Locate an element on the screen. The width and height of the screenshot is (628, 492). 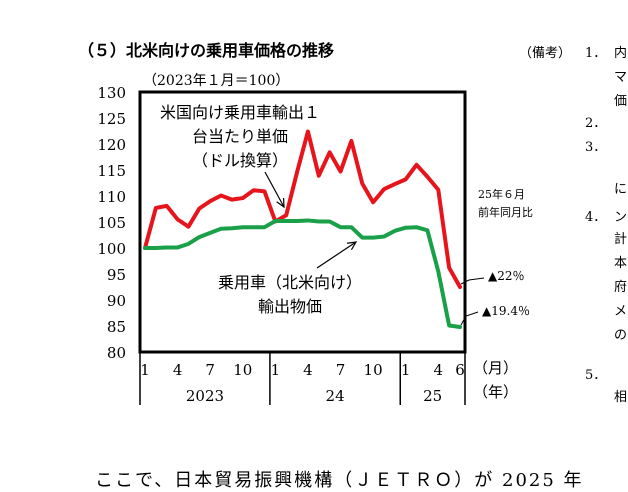
unit-note: （2023年１月＝100） is located at coordinates (216, 81).